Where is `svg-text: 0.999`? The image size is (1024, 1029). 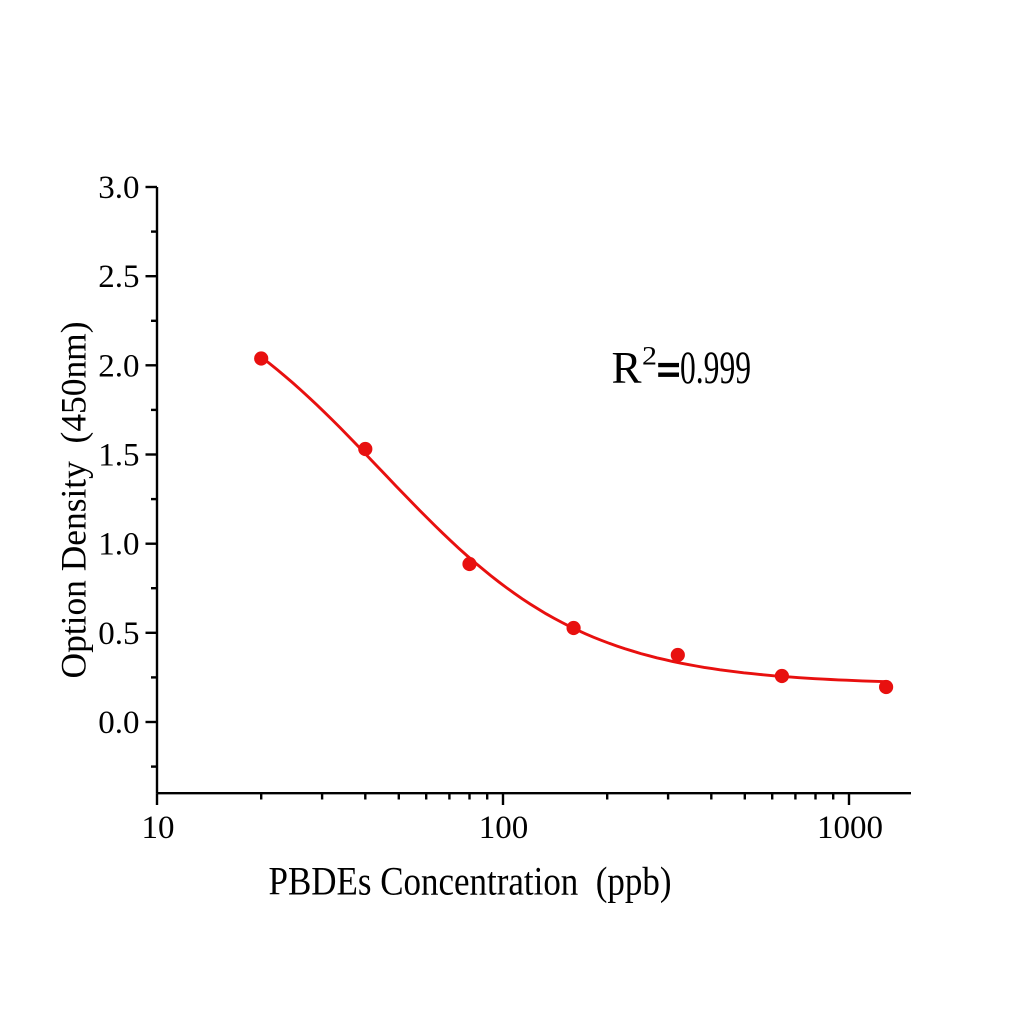
svg-text: 0.999 is located at coordinates (715, 368).